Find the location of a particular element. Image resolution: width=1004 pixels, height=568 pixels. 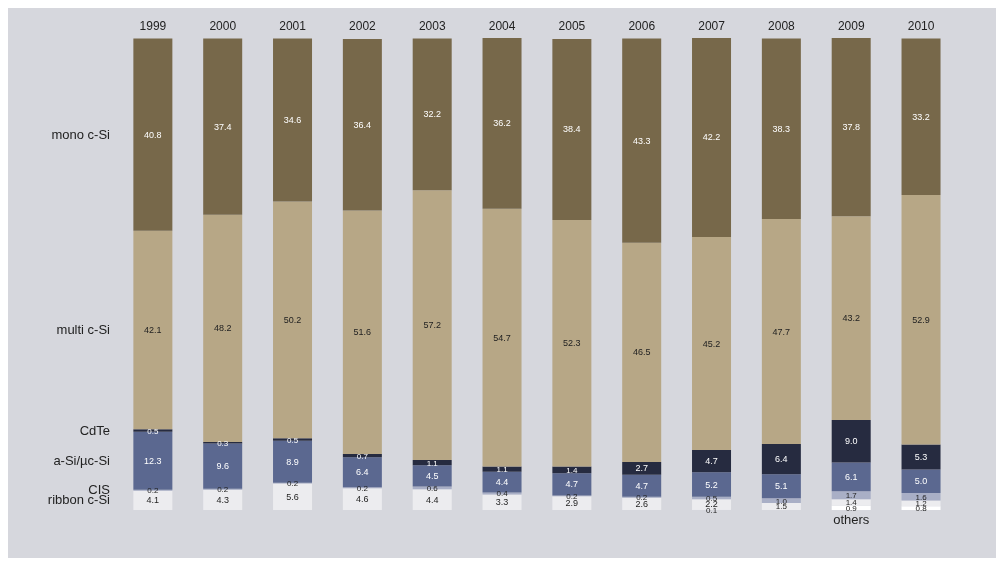

x-tick-label: 1999 is located at coordinates (153, 26).